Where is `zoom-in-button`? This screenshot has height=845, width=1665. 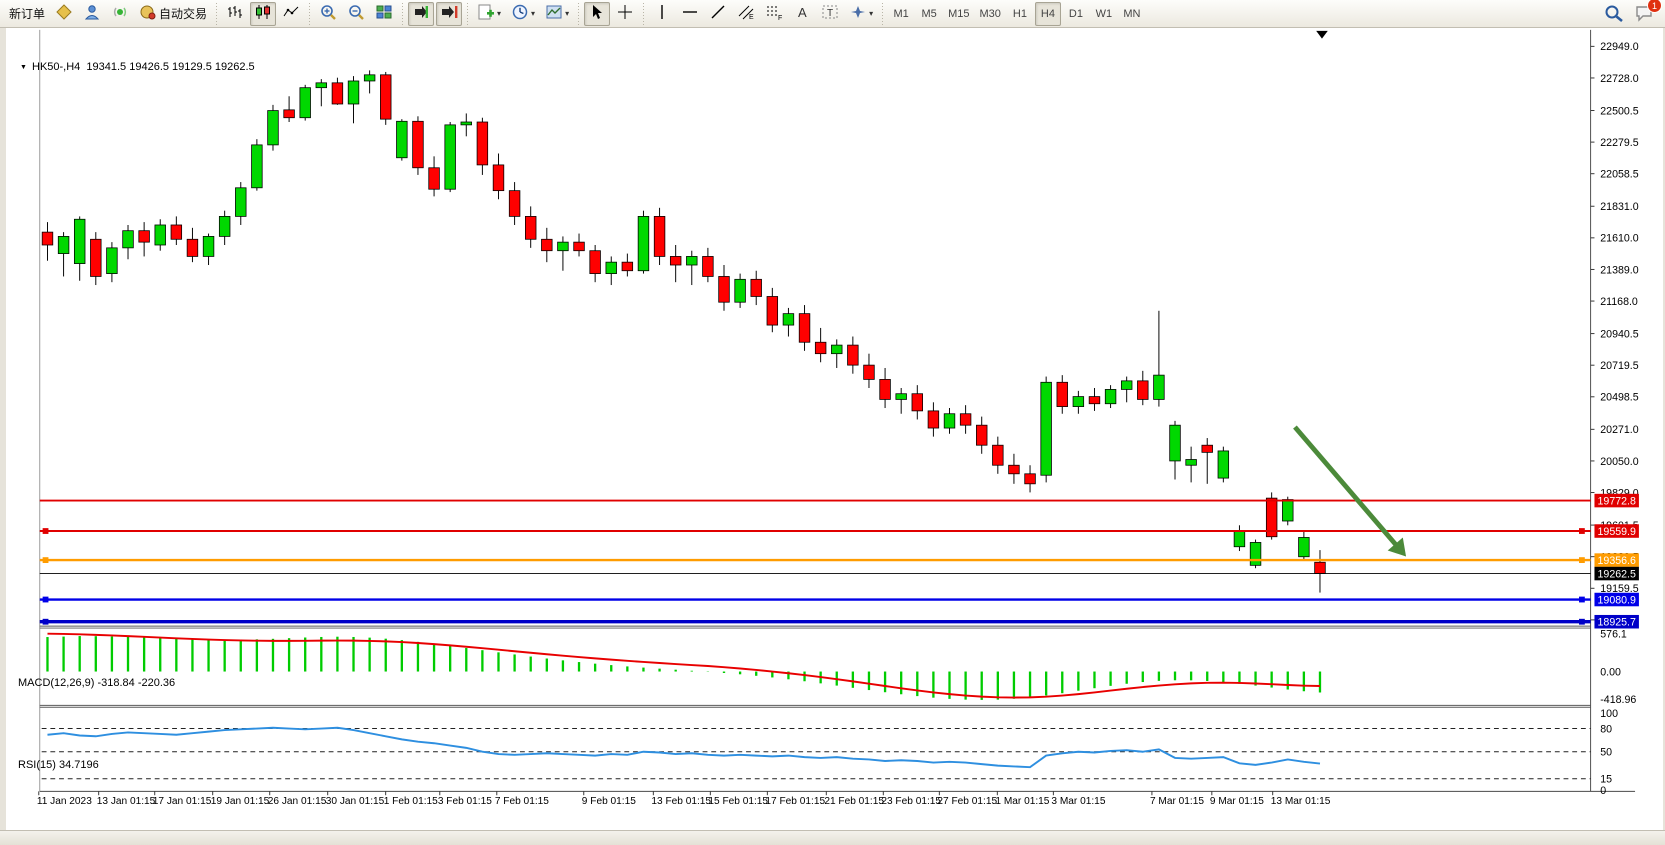 zoom-in-button is located at coordinates (328, 14).